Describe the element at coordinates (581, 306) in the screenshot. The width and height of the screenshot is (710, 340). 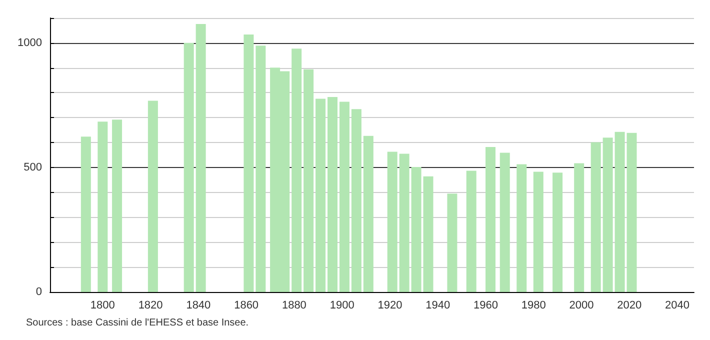
I see `x-tick-label: 2000` at that location.